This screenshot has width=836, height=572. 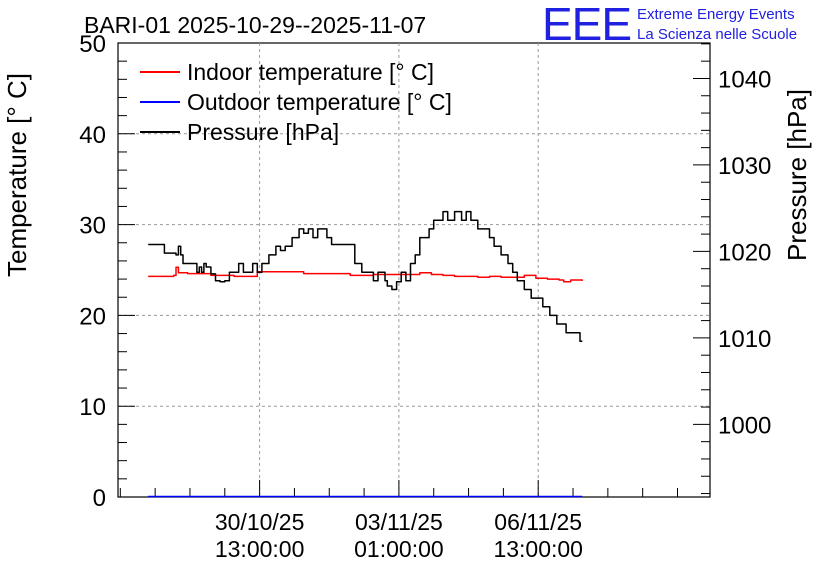 I want to click on x-tick-label-date: 03/11/25, so click(x=399, y=522).